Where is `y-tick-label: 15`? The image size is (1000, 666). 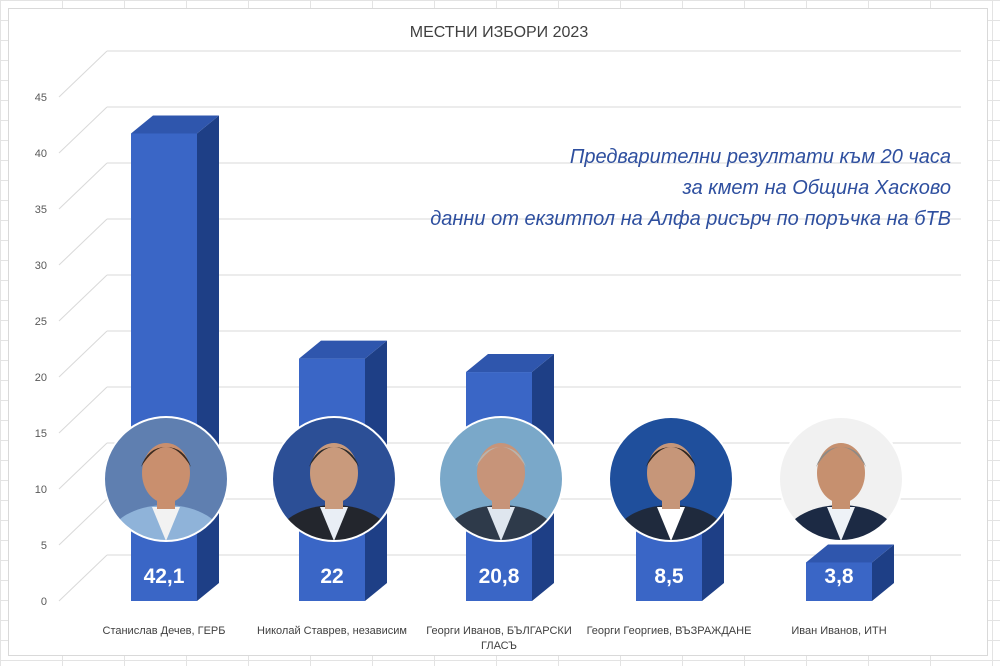 y-tick-label: 15 is located at coordinates (41, 434).